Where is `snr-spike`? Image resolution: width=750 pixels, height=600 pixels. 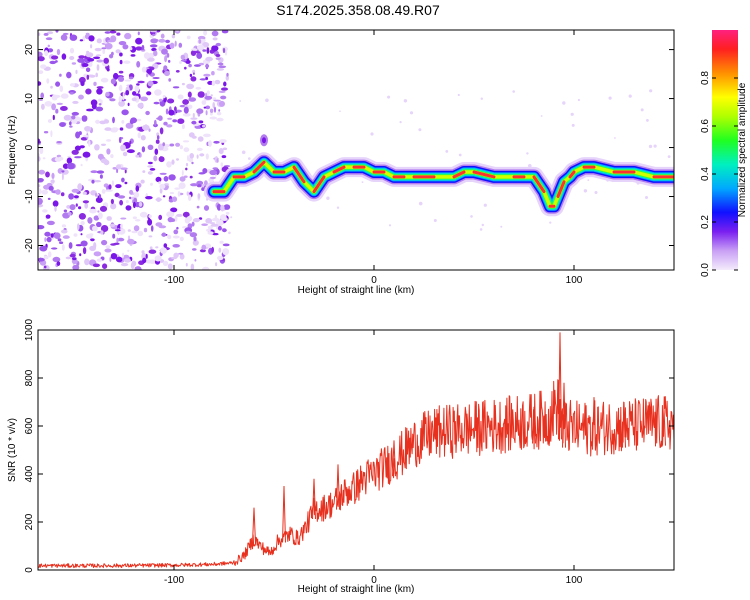
snr-spike is located at coordinates (594, 423).